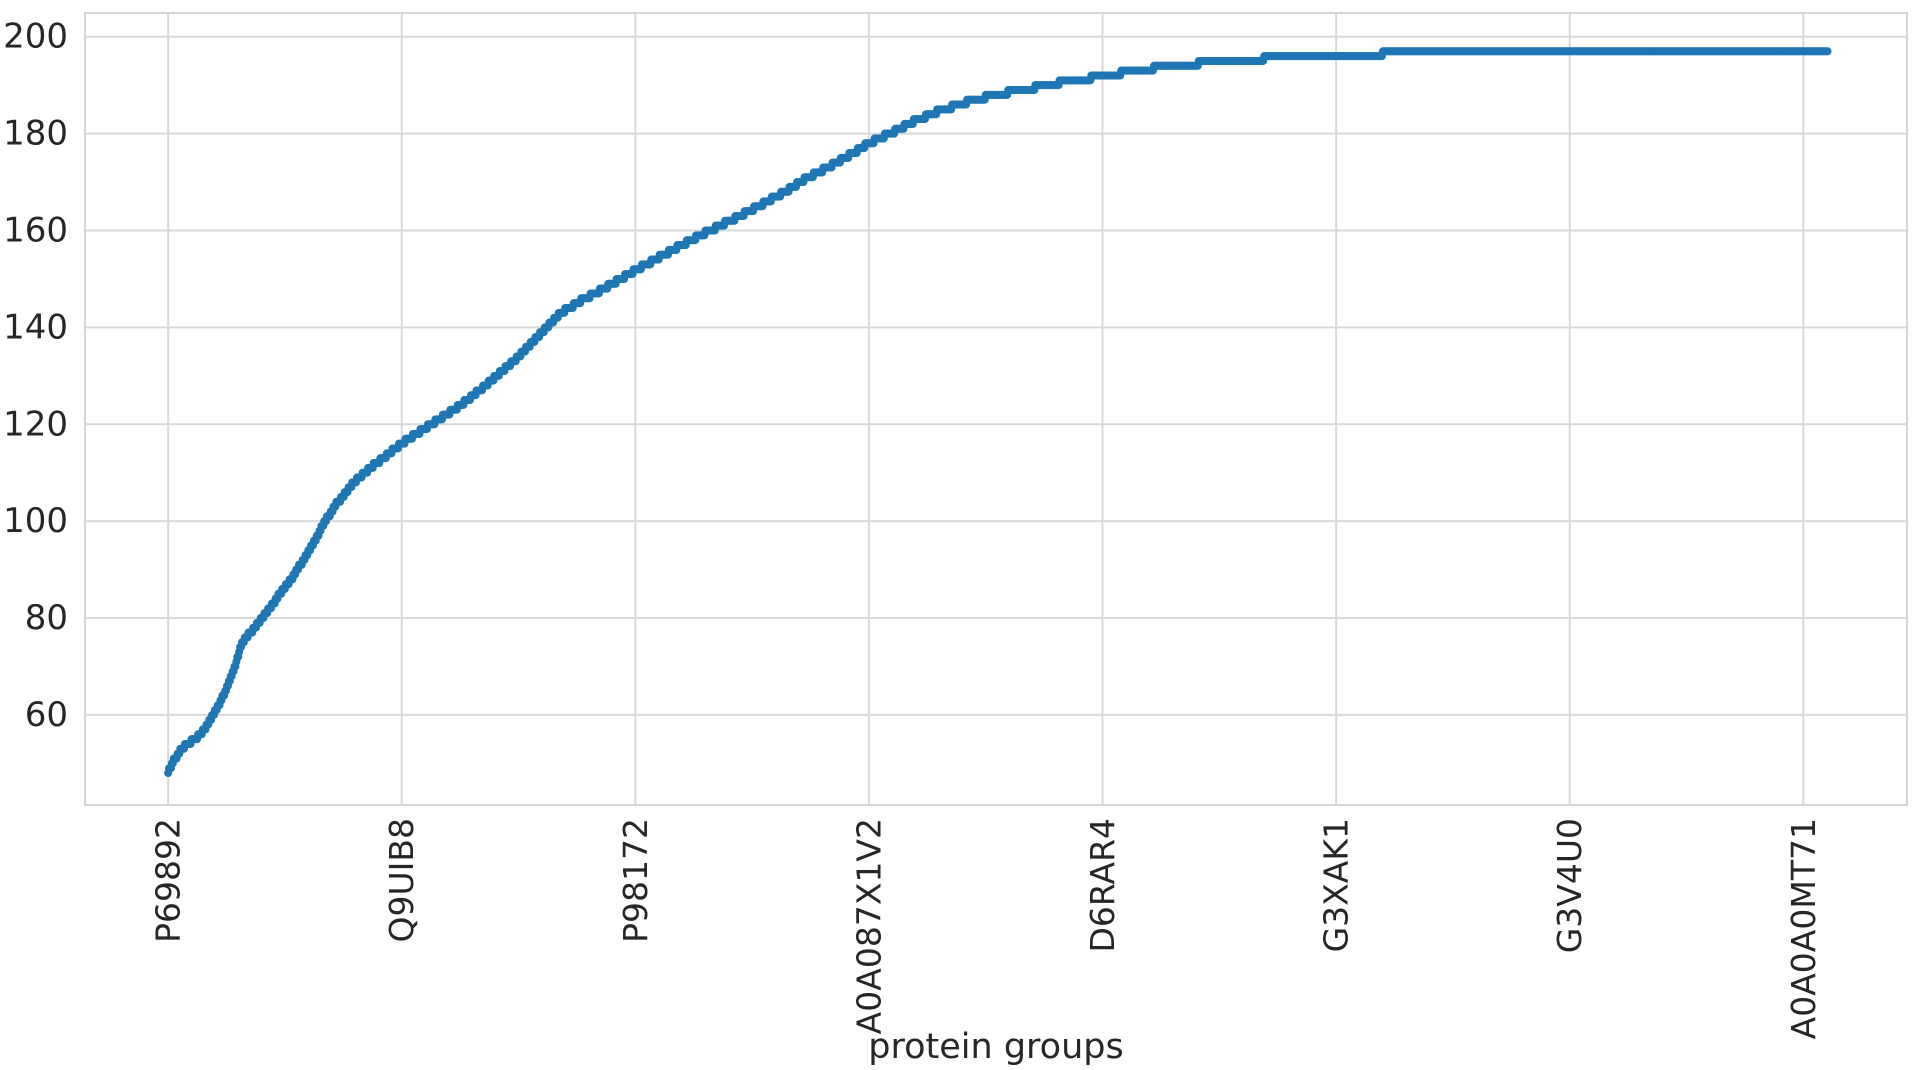  Describe the element at coordinates (35, 376) in the screenshot. I see `y-axis-tick-labels: 60 80 100 120 140 160 180 200` at that location.